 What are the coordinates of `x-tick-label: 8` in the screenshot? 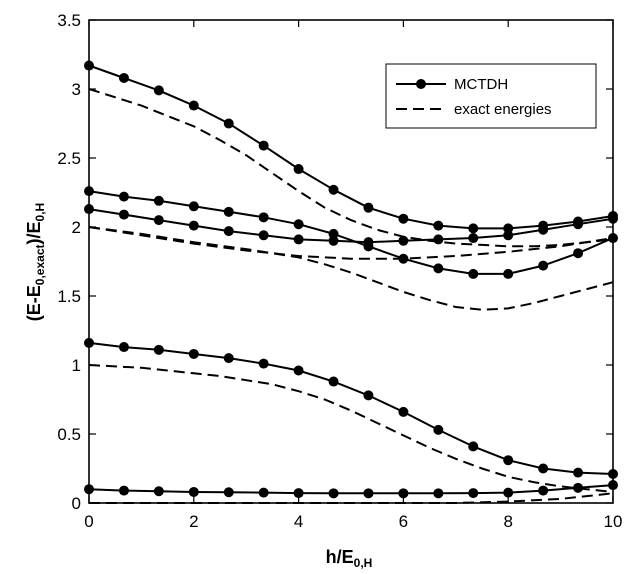 It's located at (507, 521).